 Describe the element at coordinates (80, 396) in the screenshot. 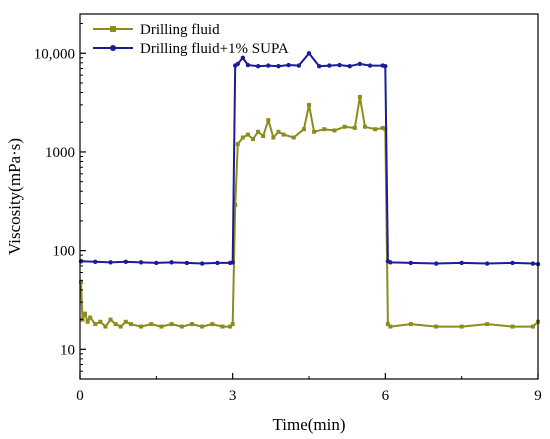

I see `x-tick-label: 0` at that location.